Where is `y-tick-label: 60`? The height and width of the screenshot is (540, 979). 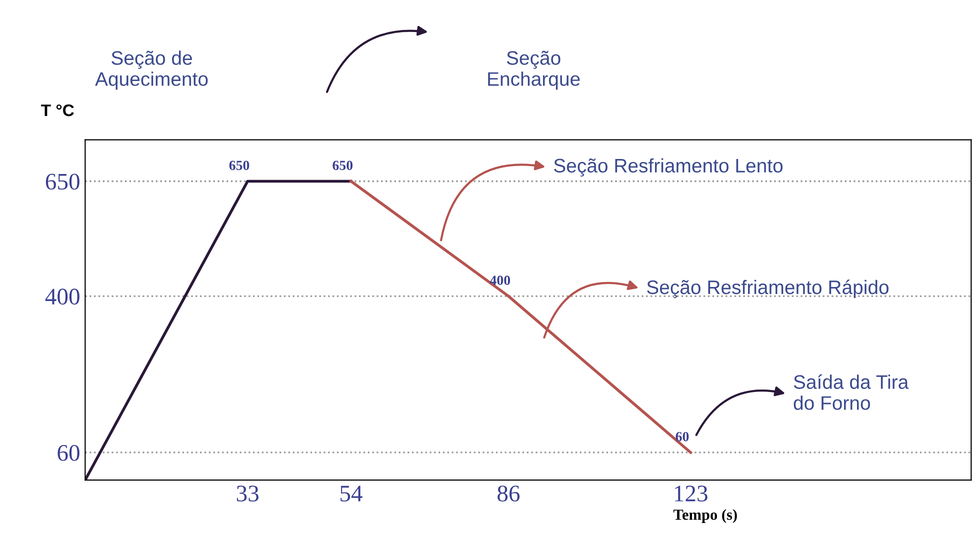
y-tick-label: 60 is located at coordinates (69, 452).